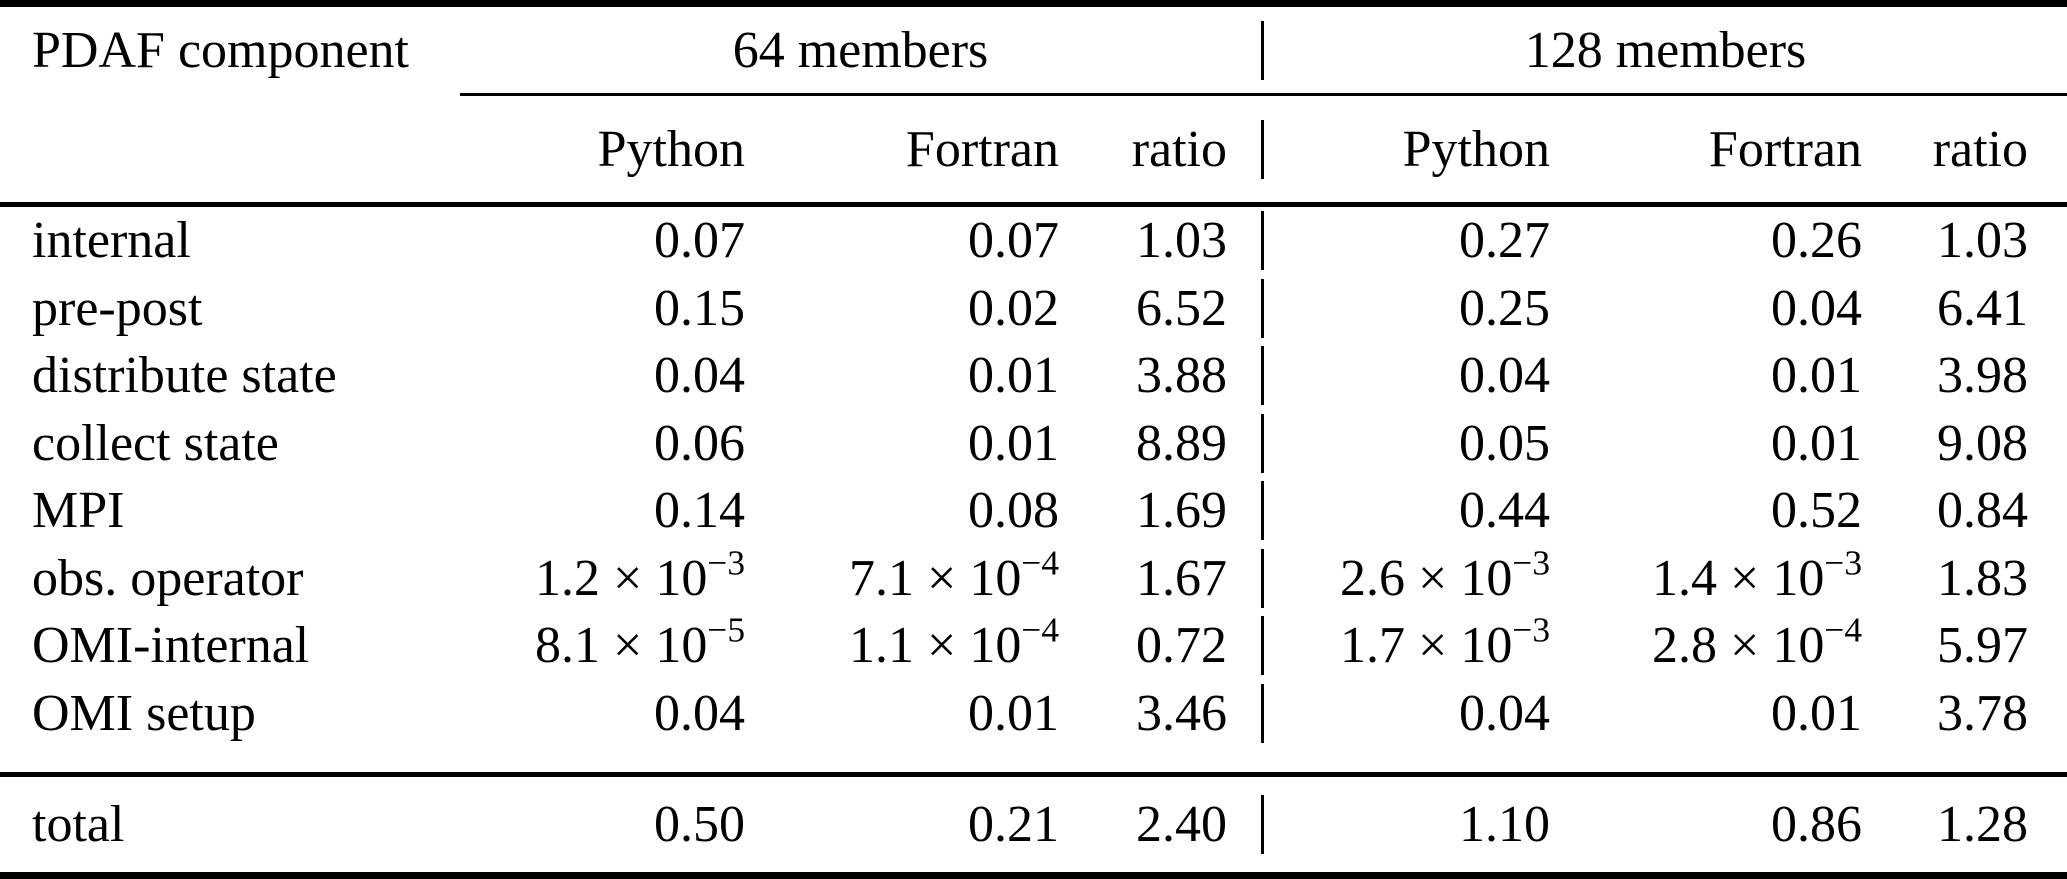 This screenshot has height=879, width=2067. Describe the element at coordinates (1445, 642) in the screenshot. I see `cell-python-128: 1.7 × 10⁻³` at that location.